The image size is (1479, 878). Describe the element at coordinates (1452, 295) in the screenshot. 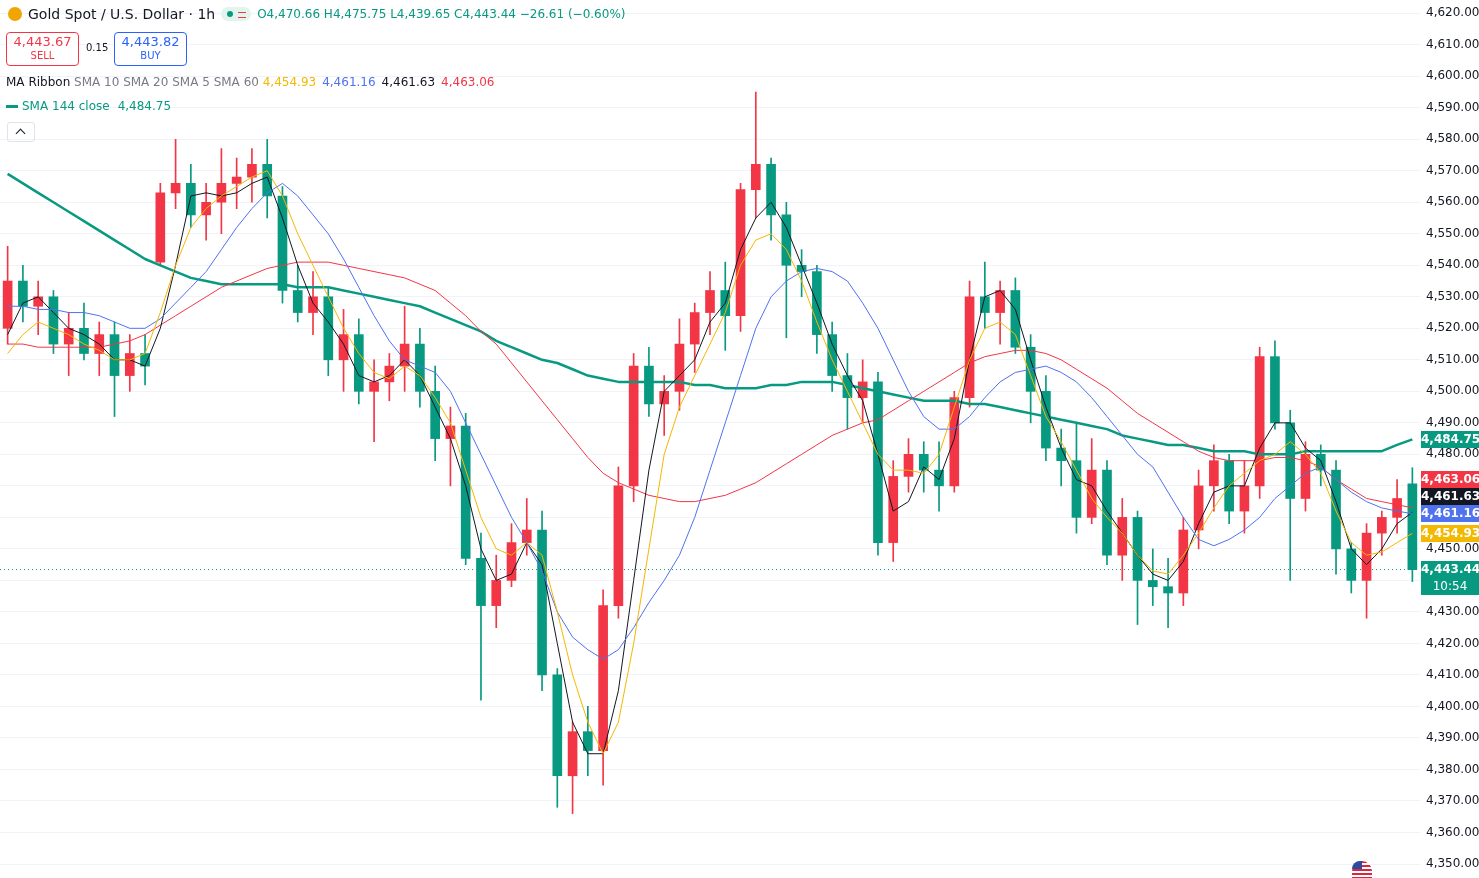

I see `y-tick-label: 4,530.00` at that location.